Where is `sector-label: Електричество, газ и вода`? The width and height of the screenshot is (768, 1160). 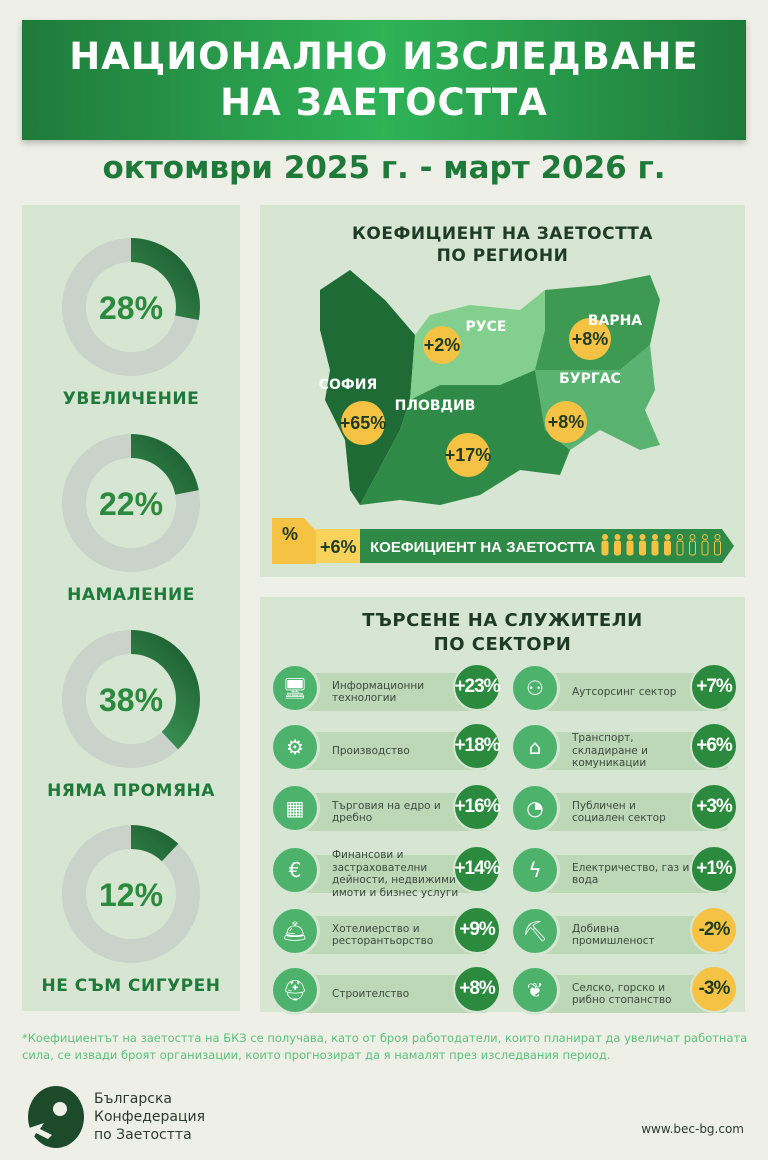
sector-label: Електричество, газ и вода is located at coordinates (631, 874).